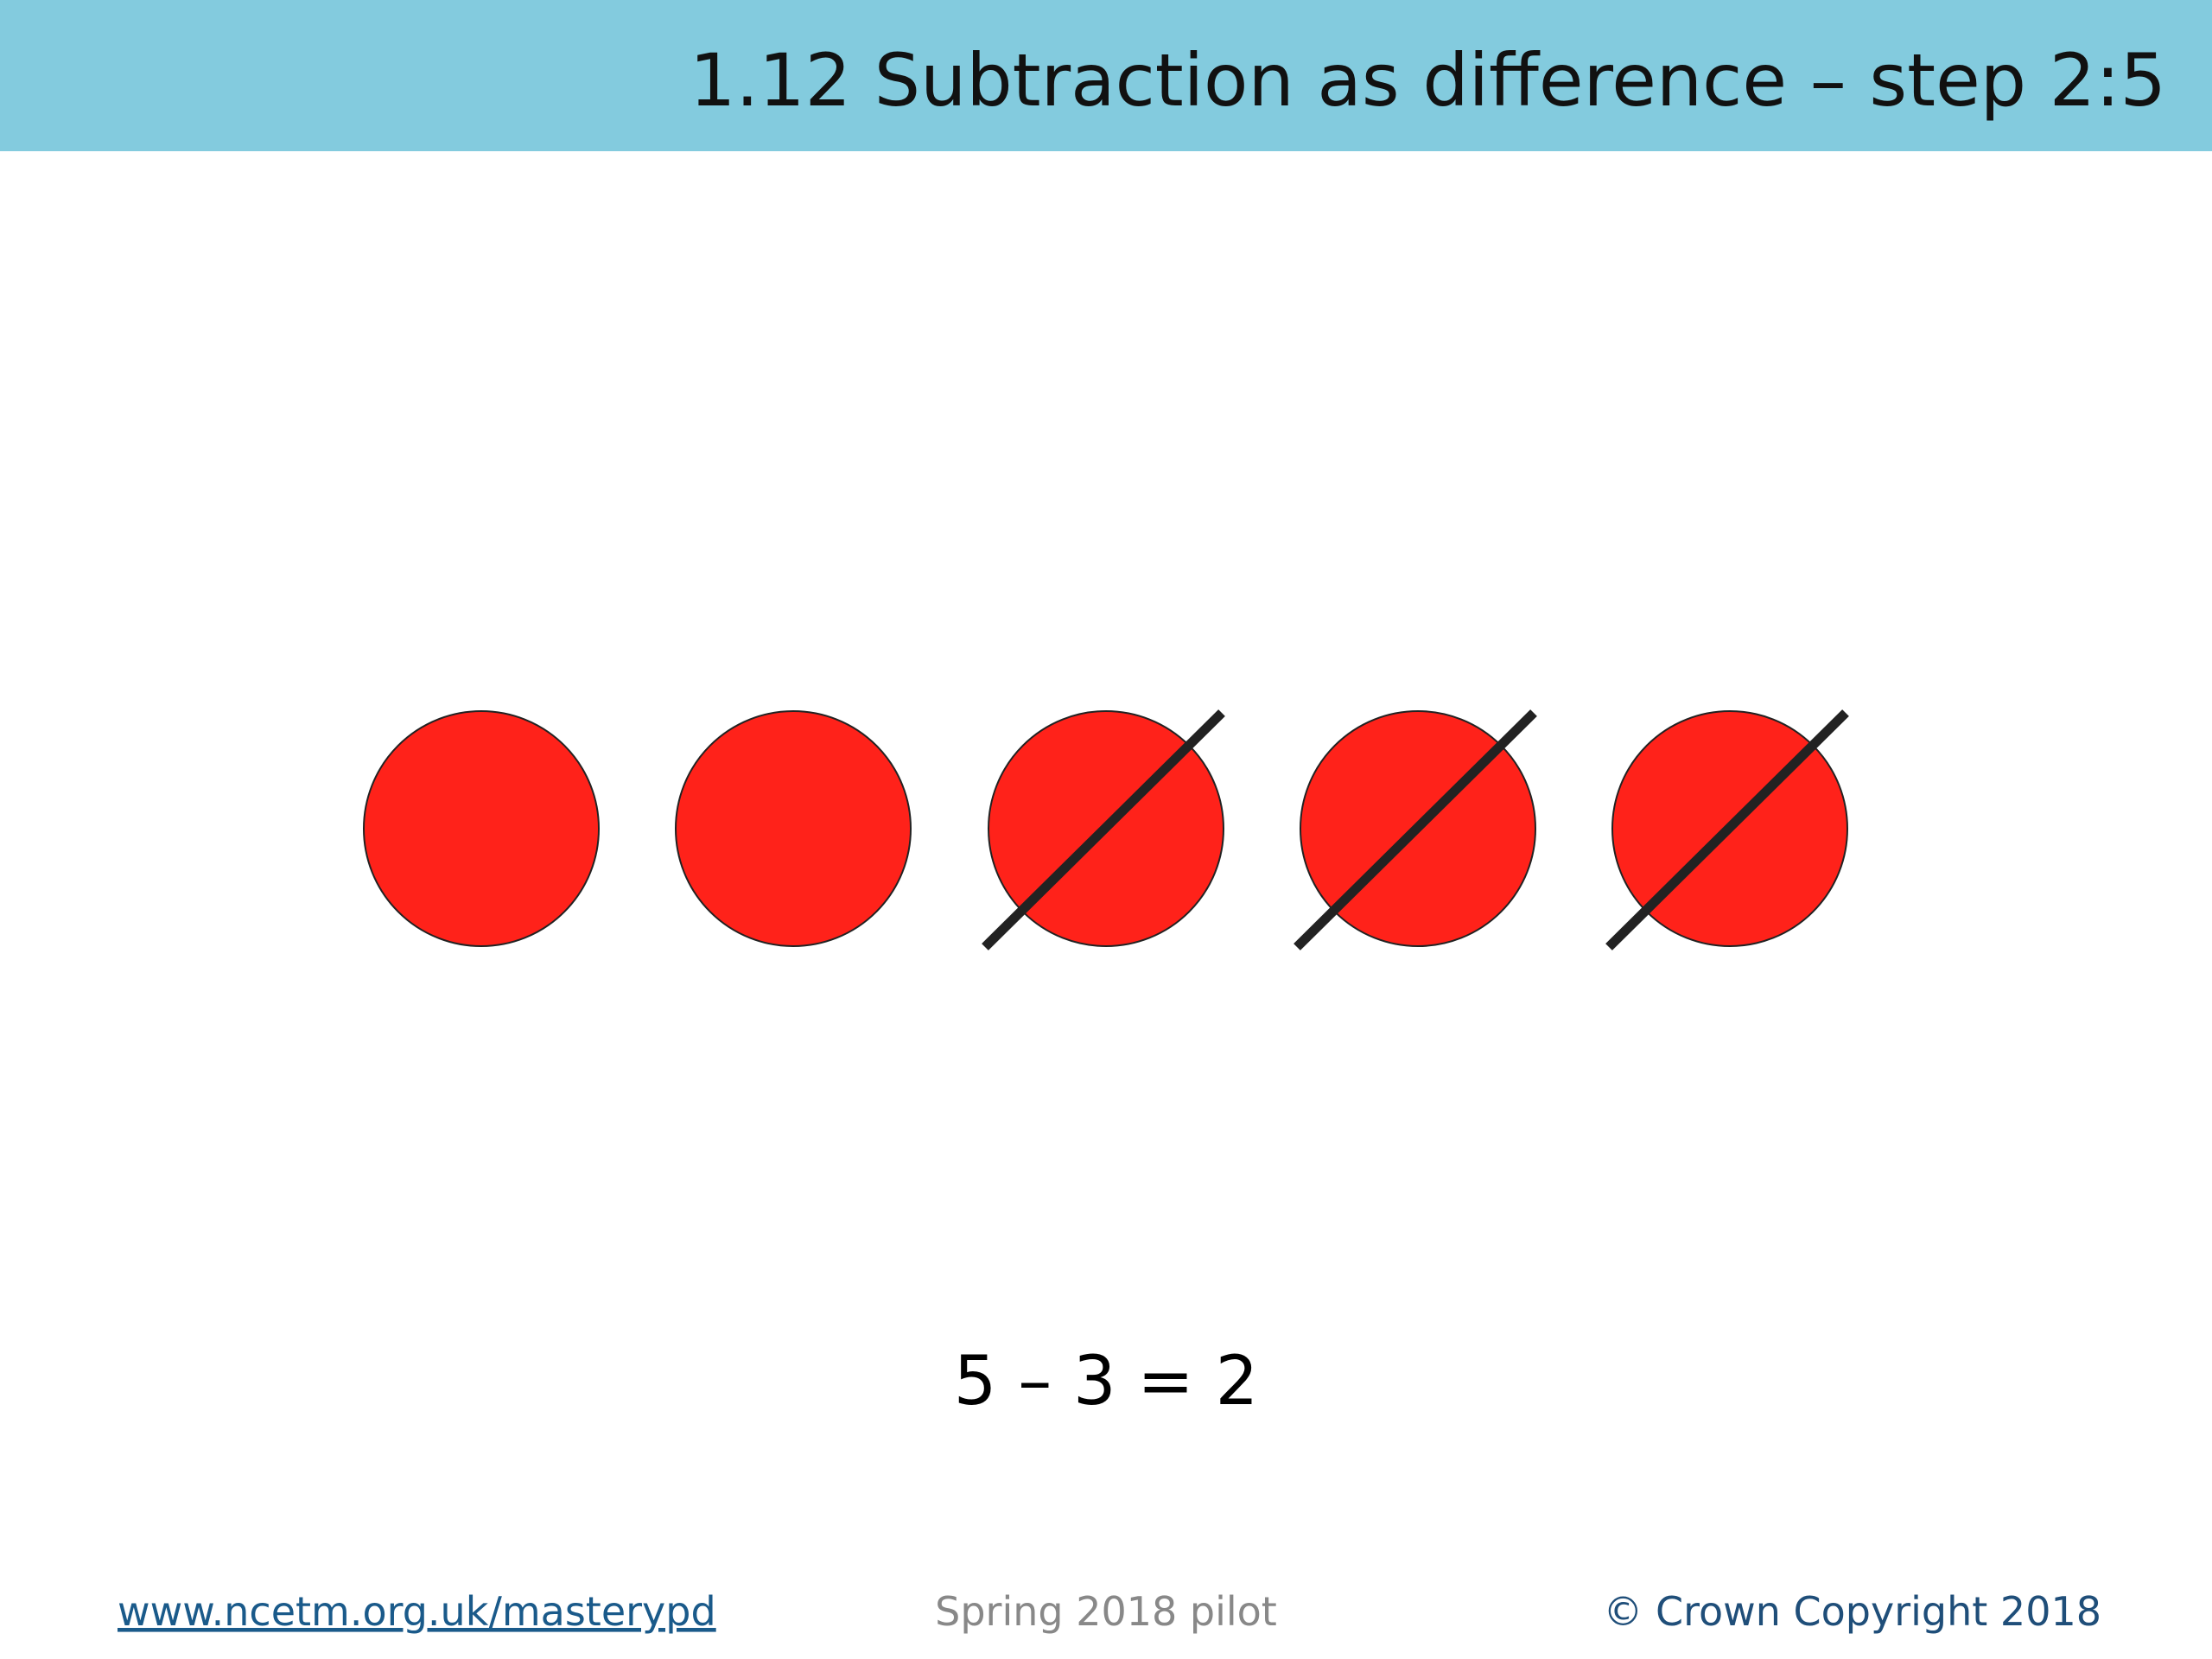  I want to click on header-bar, so click(1106, 75).